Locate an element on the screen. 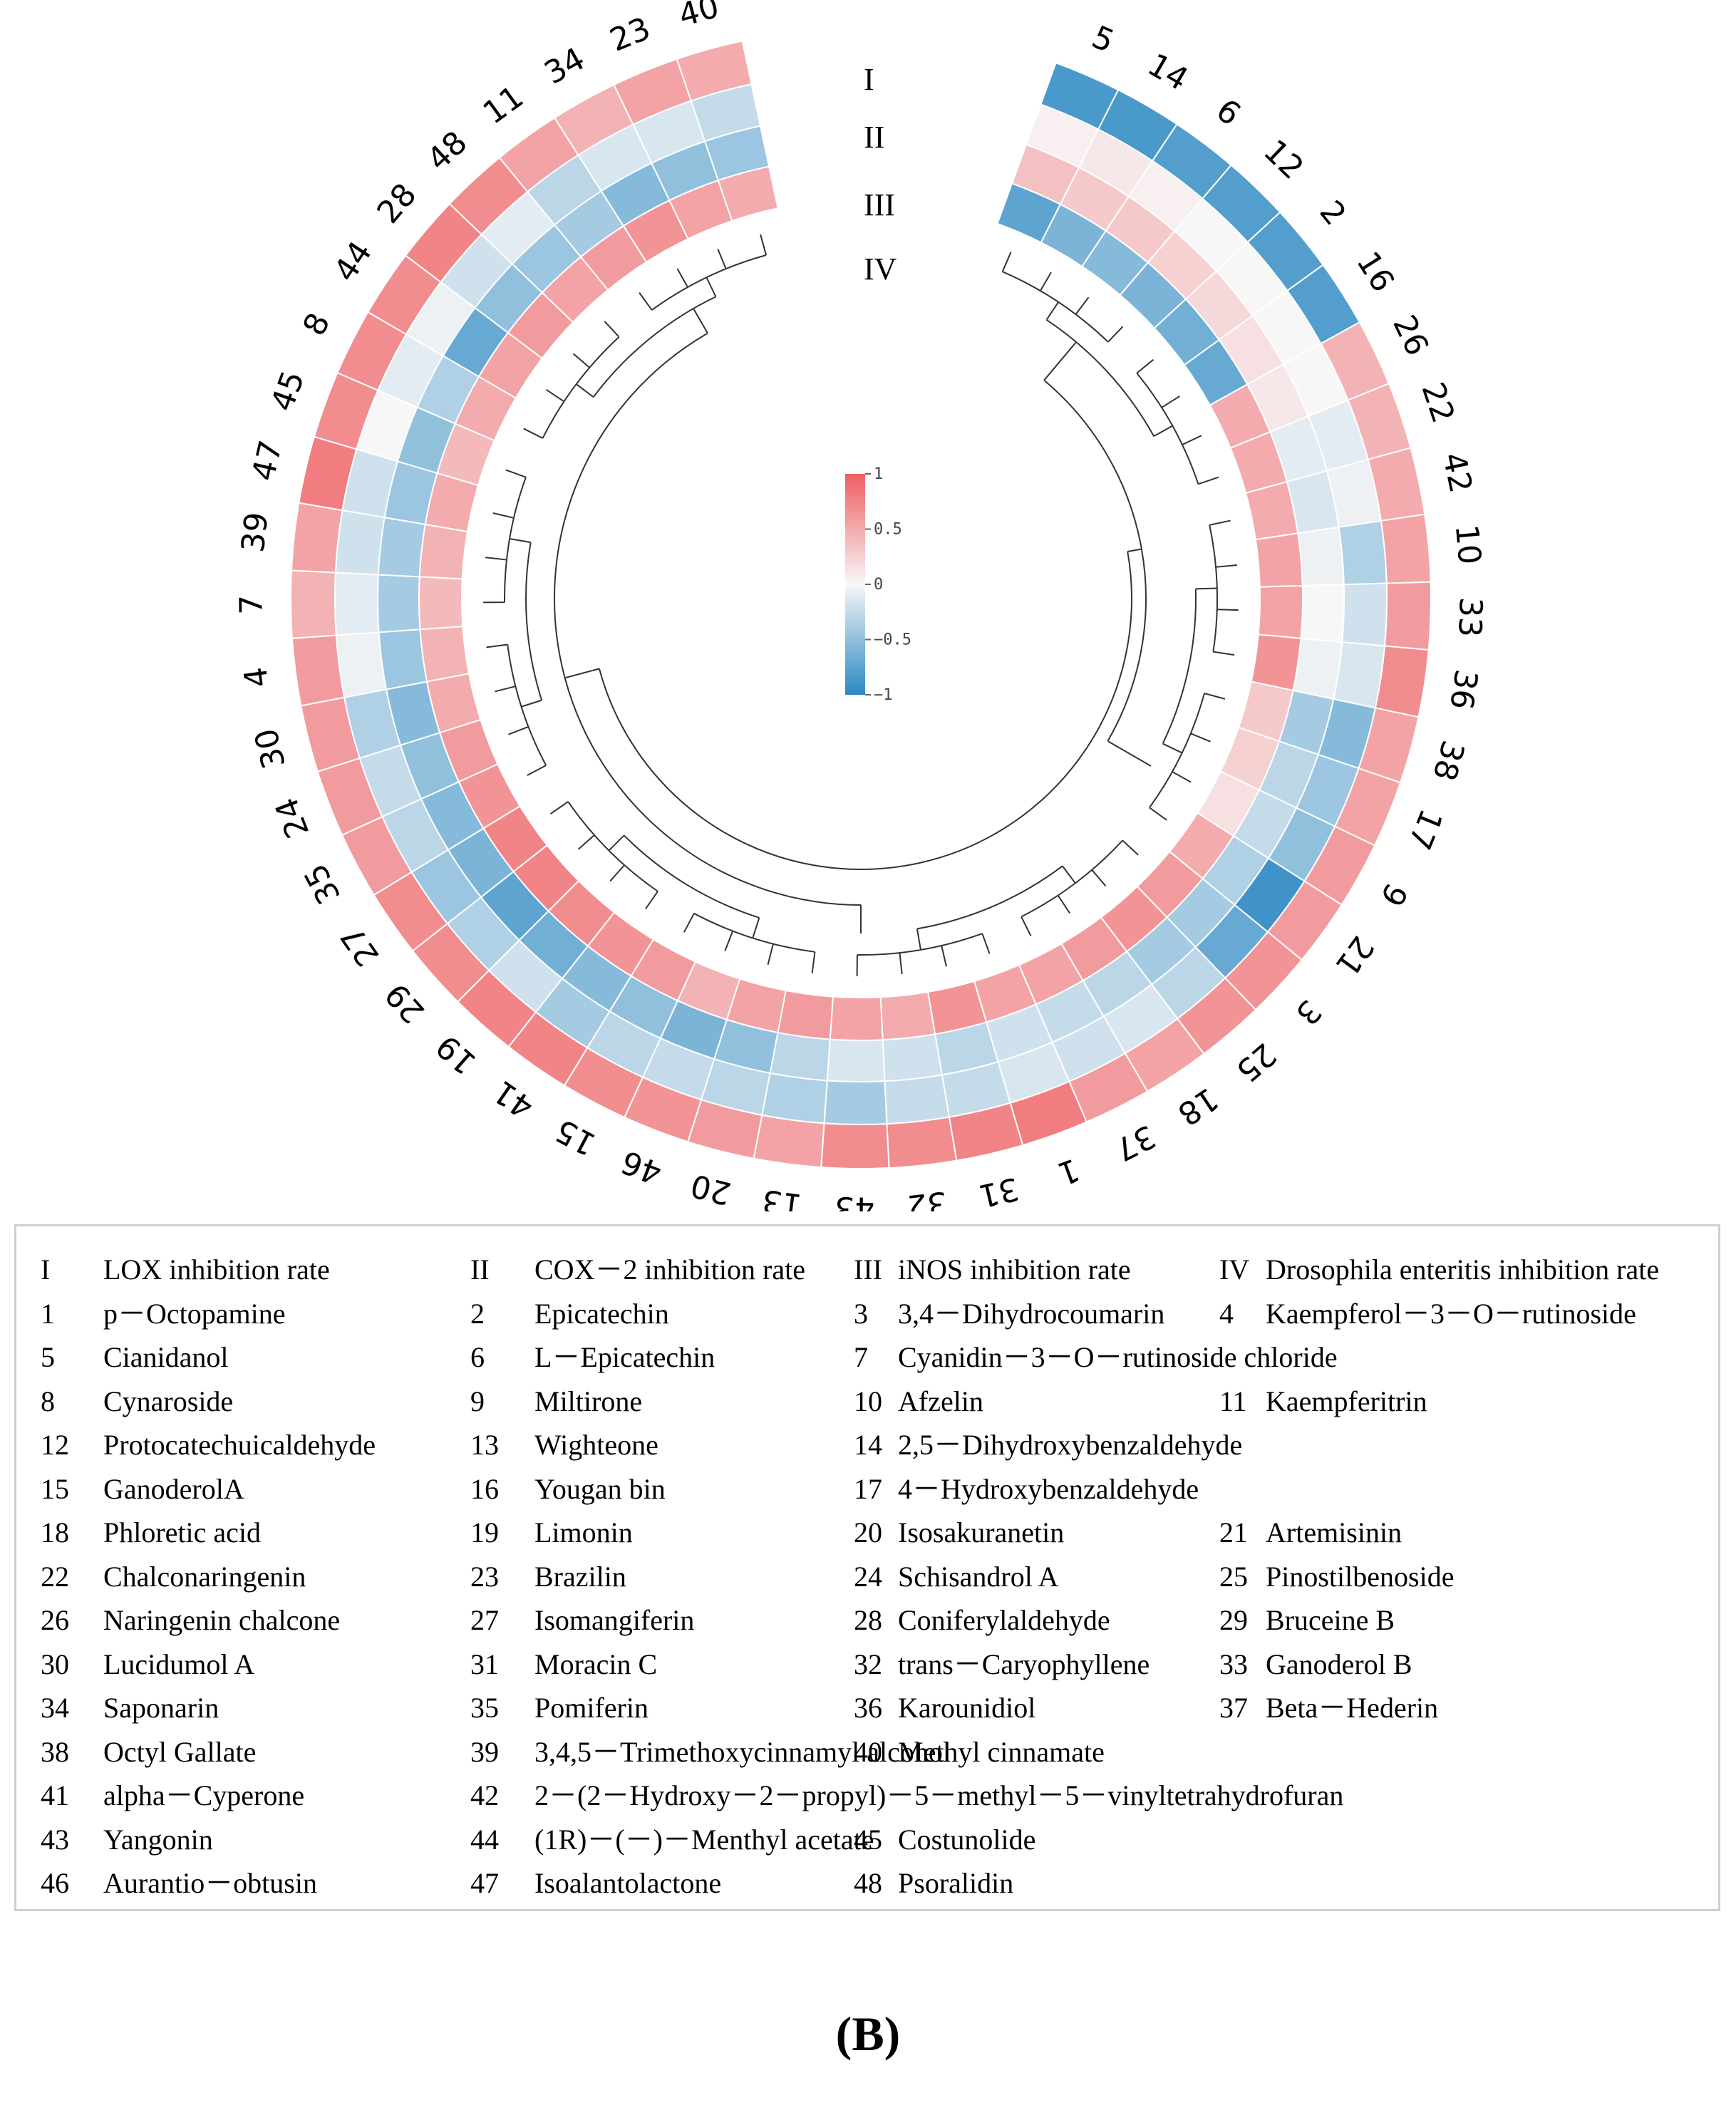 Image resolution: width=1736 pixels, height=2115 pixels. legend-key: 17 is located at coordinates (868, 1489).